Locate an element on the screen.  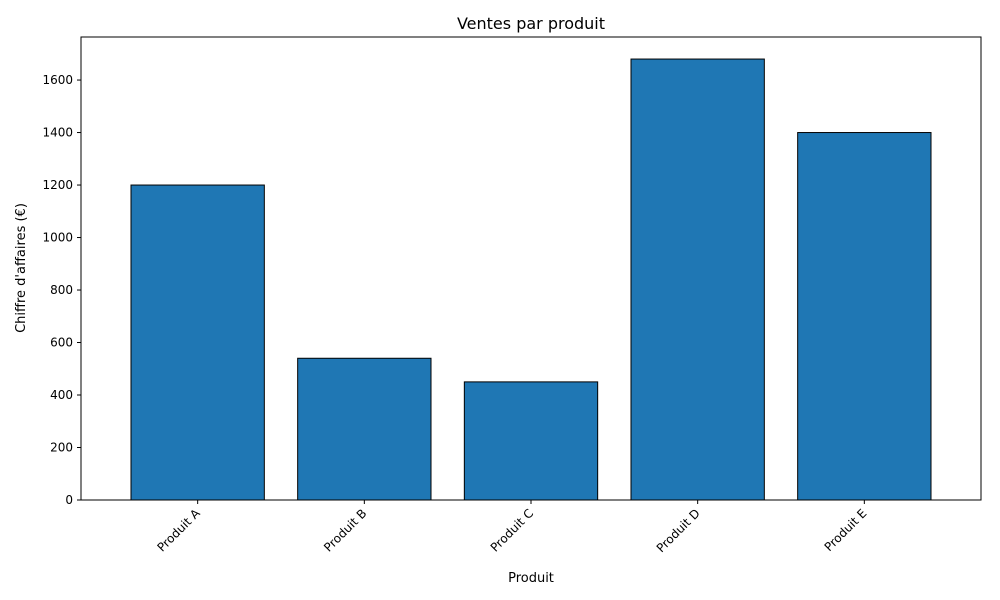
y-tick-label: 1200 is located at coordinates (57, 185).